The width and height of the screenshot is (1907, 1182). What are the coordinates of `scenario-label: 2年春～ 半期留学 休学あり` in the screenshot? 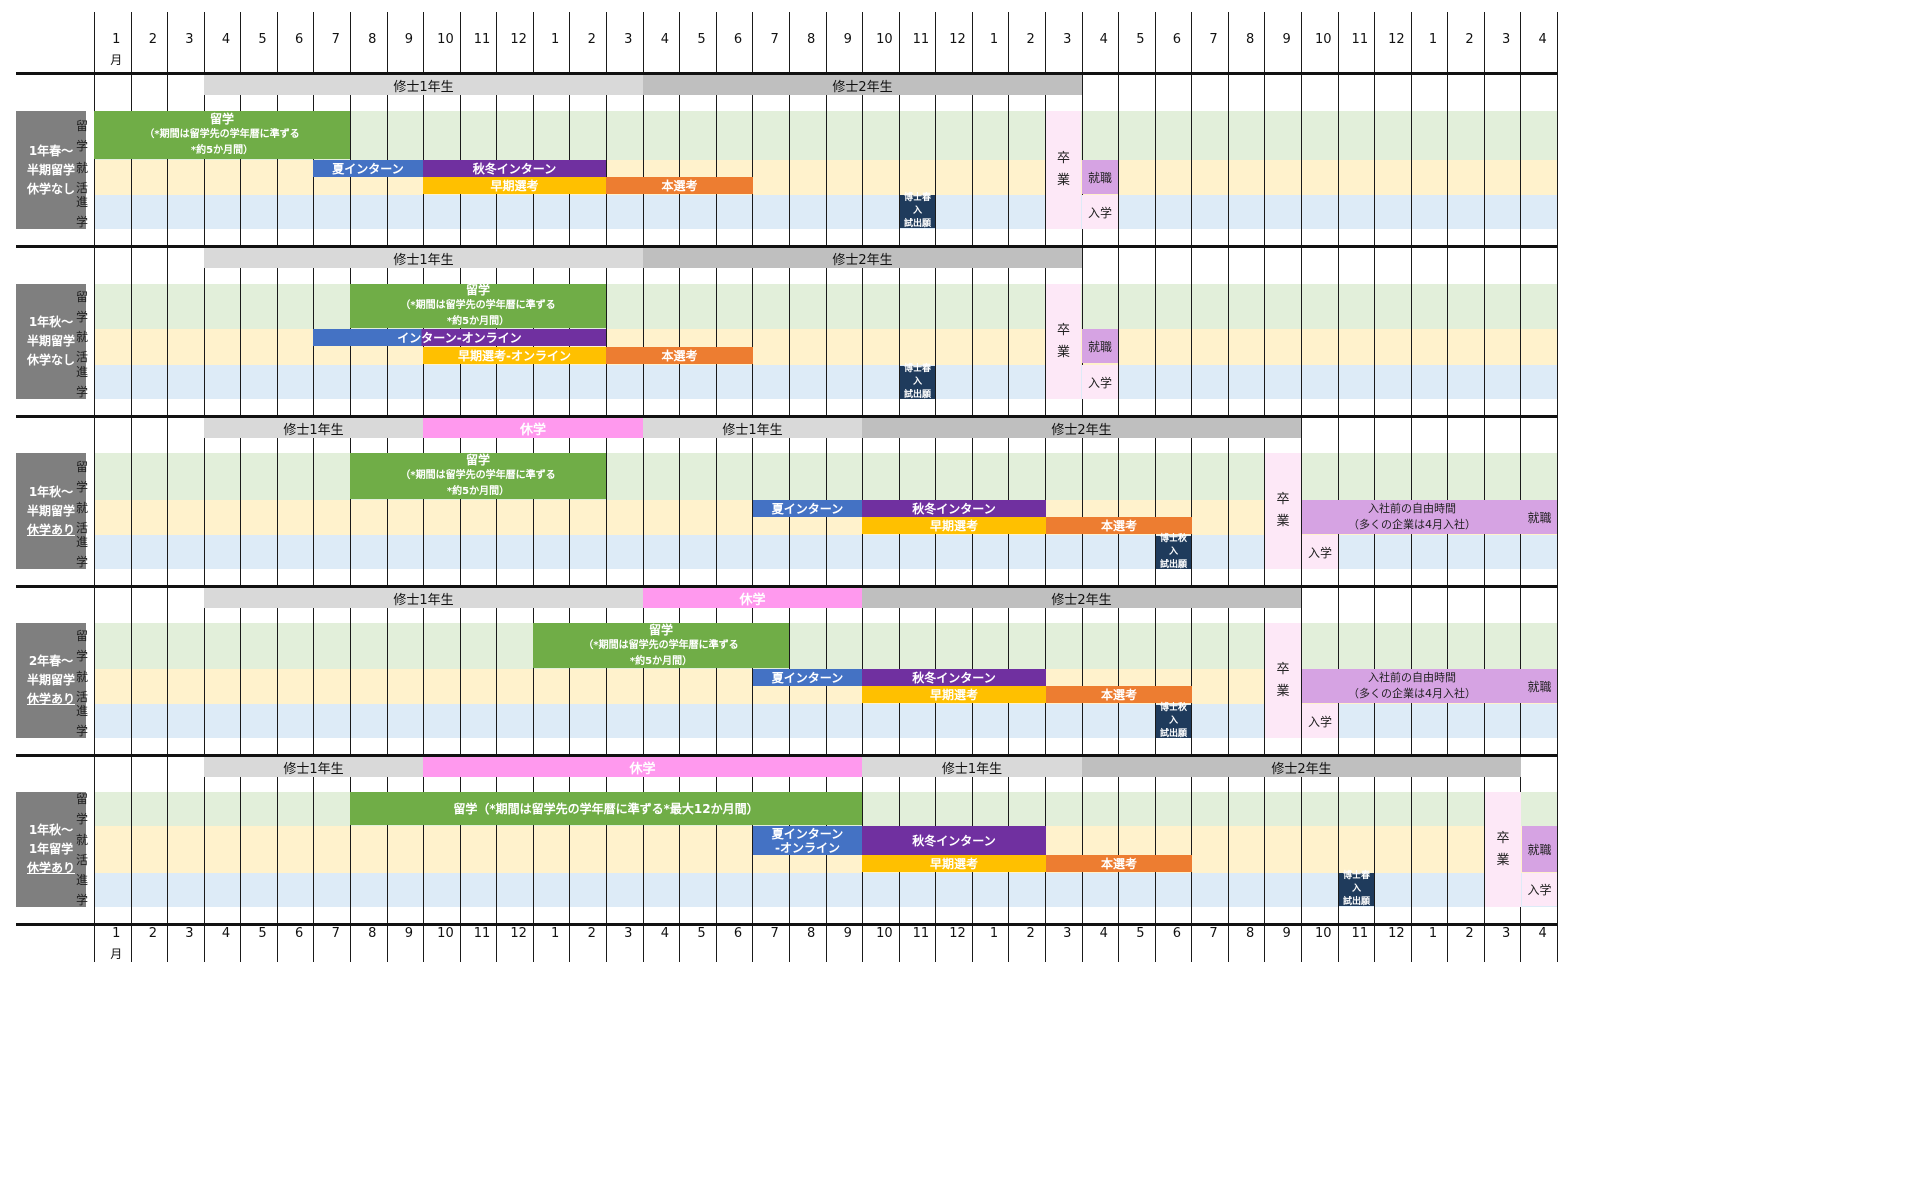 It's located at (51, 680).